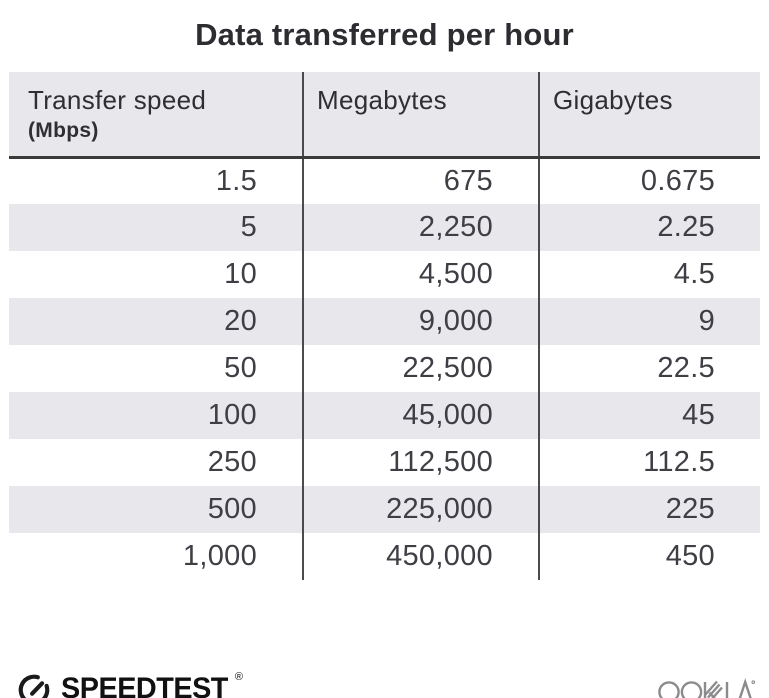 This screenshot has width=769, height=698. Describe the element at coordinates (713, 689) in the screenshot. I see `ookla-letter-k` at that location.